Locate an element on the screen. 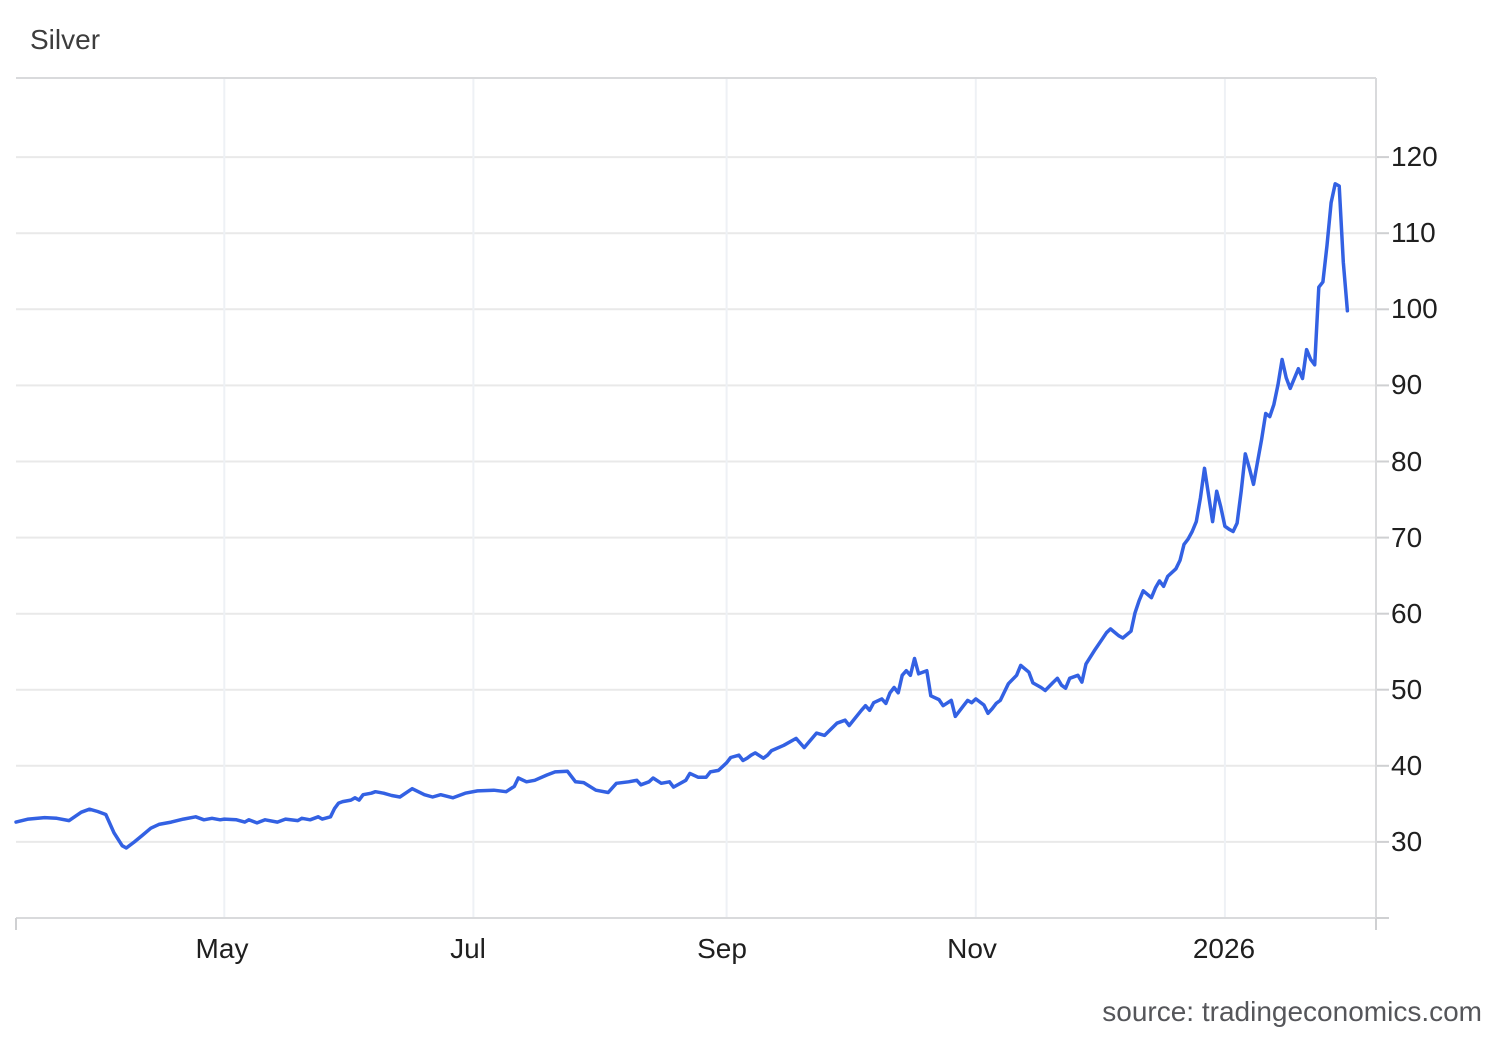  y-tick-label-90: 90 is located at coordinates (1407, 384).